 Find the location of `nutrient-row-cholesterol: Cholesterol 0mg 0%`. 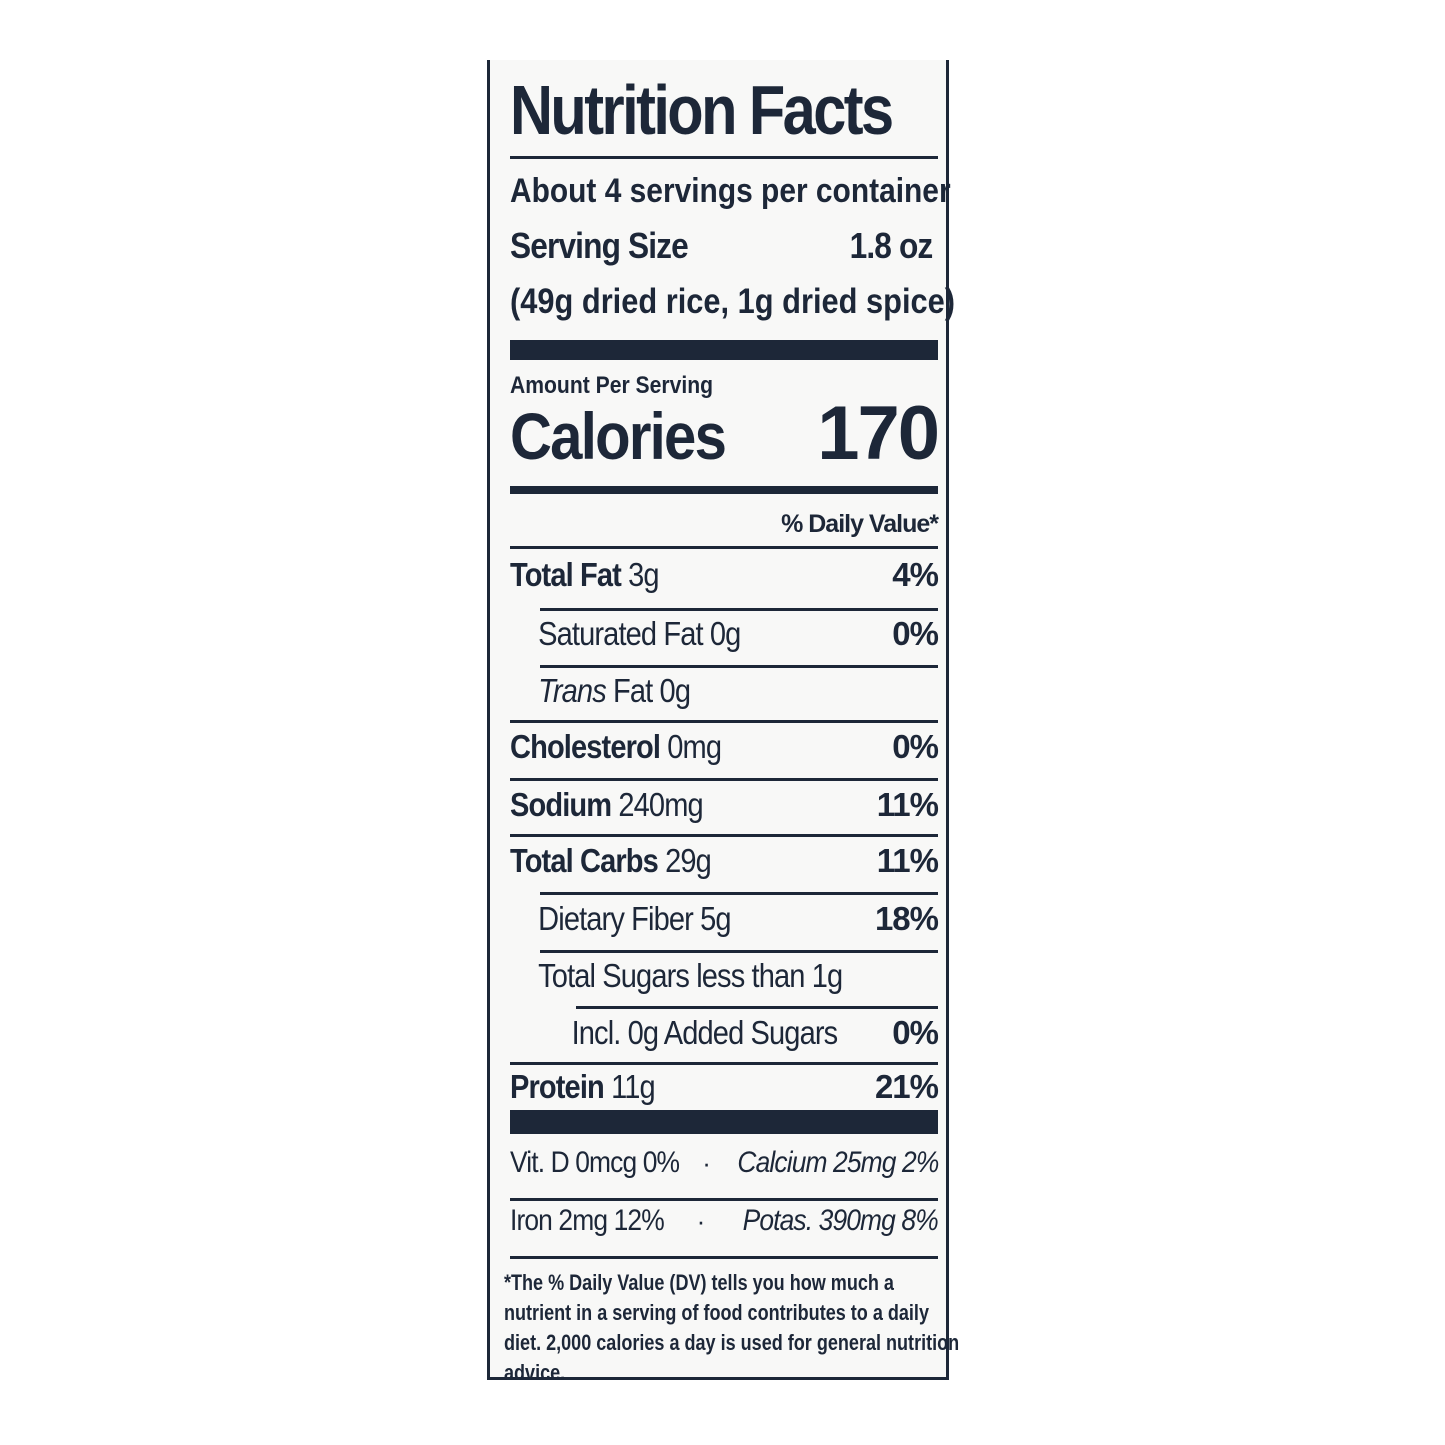

nutrient-row-cholesterol: Cholesterol 0mg 0% is located at coordinates (724, 747).